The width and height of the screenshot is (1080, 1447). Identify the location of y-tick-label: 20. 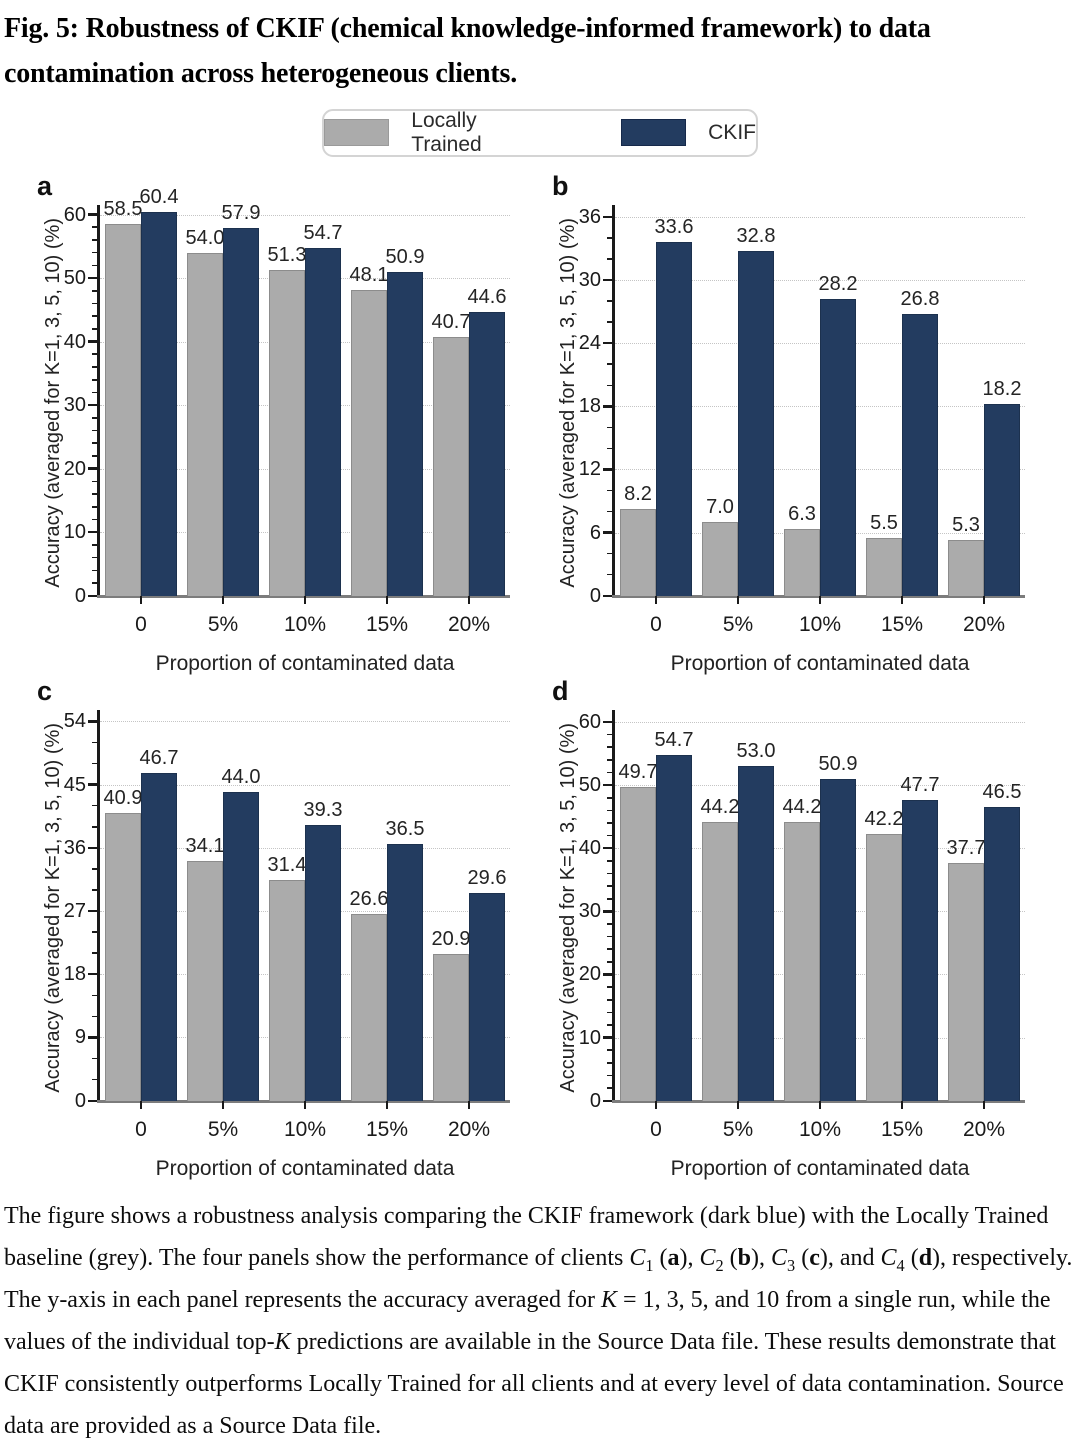
(589, 974).